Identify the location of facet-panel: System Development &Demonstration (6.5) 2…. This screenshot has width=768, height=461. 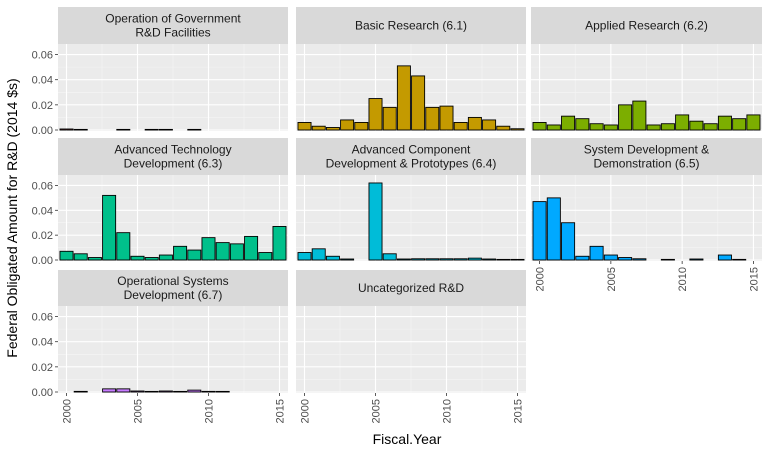
(646, 214).